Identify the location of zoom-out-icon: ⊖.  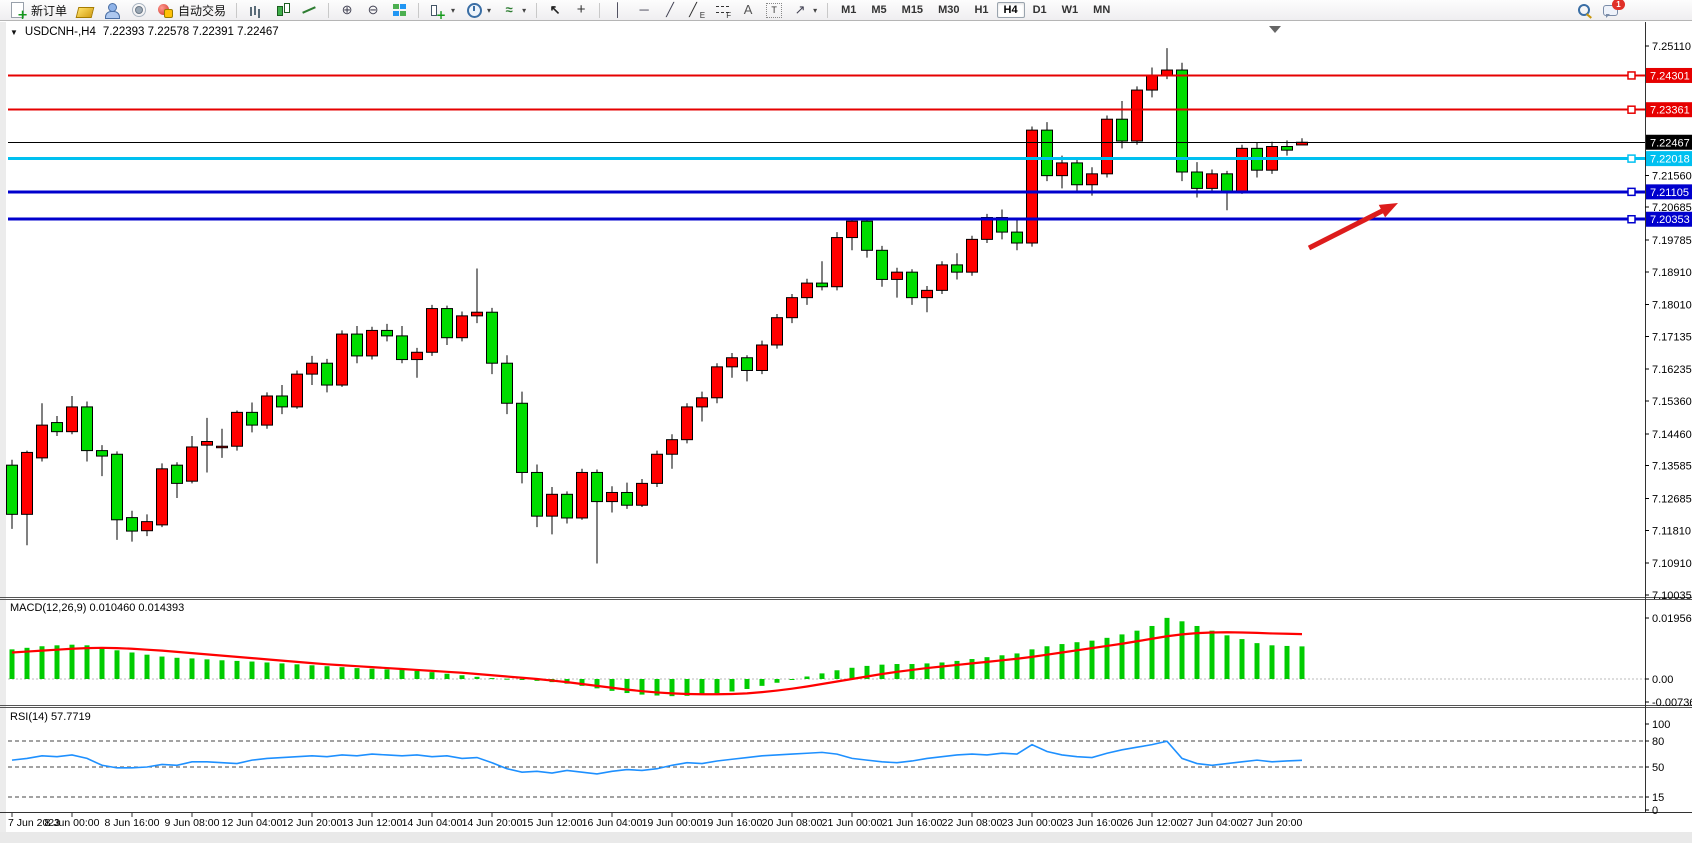
(373, 9).